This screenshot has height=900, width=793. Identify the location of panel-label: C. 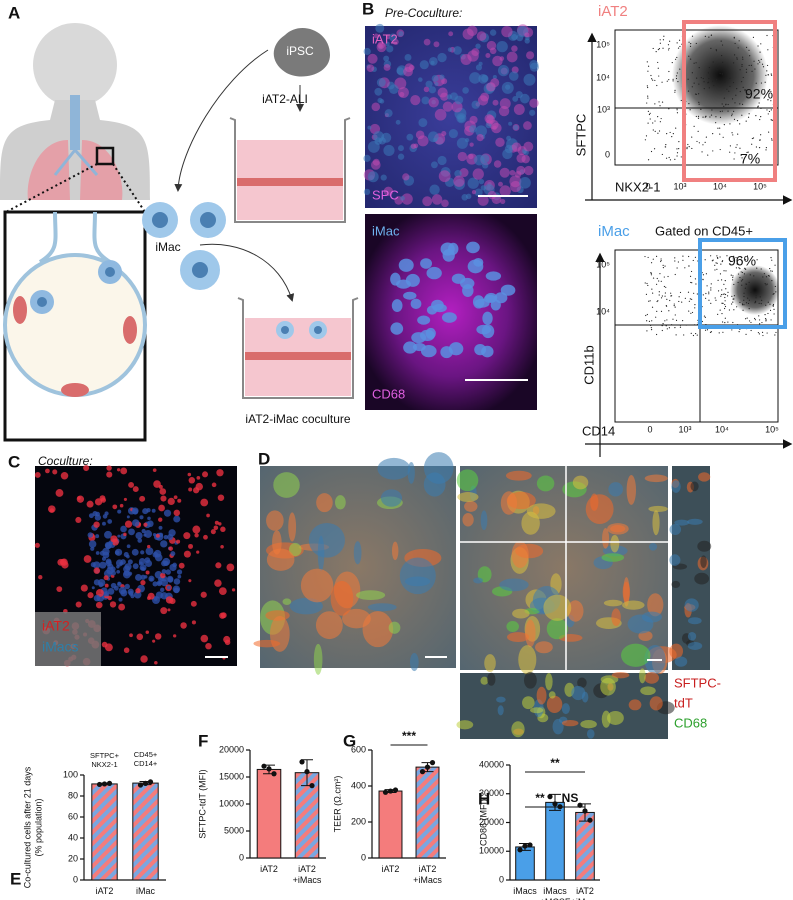
(14, 461).